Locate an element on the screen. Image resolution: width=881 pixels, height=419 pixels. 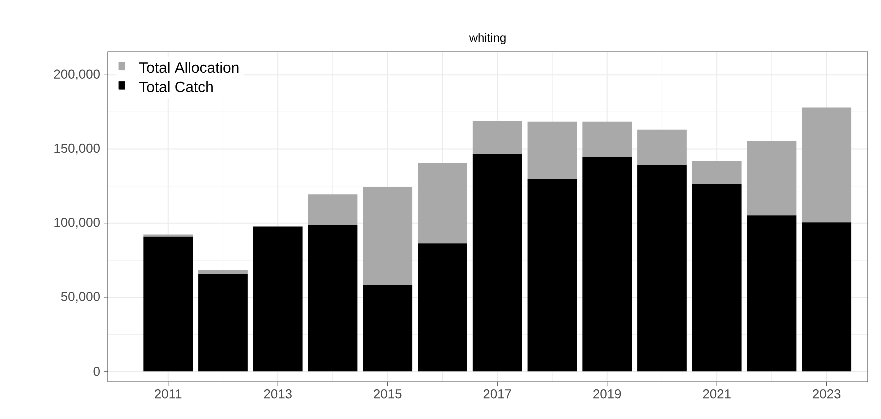
x-tick-label: 2021 is located at coordinates (717, 394).